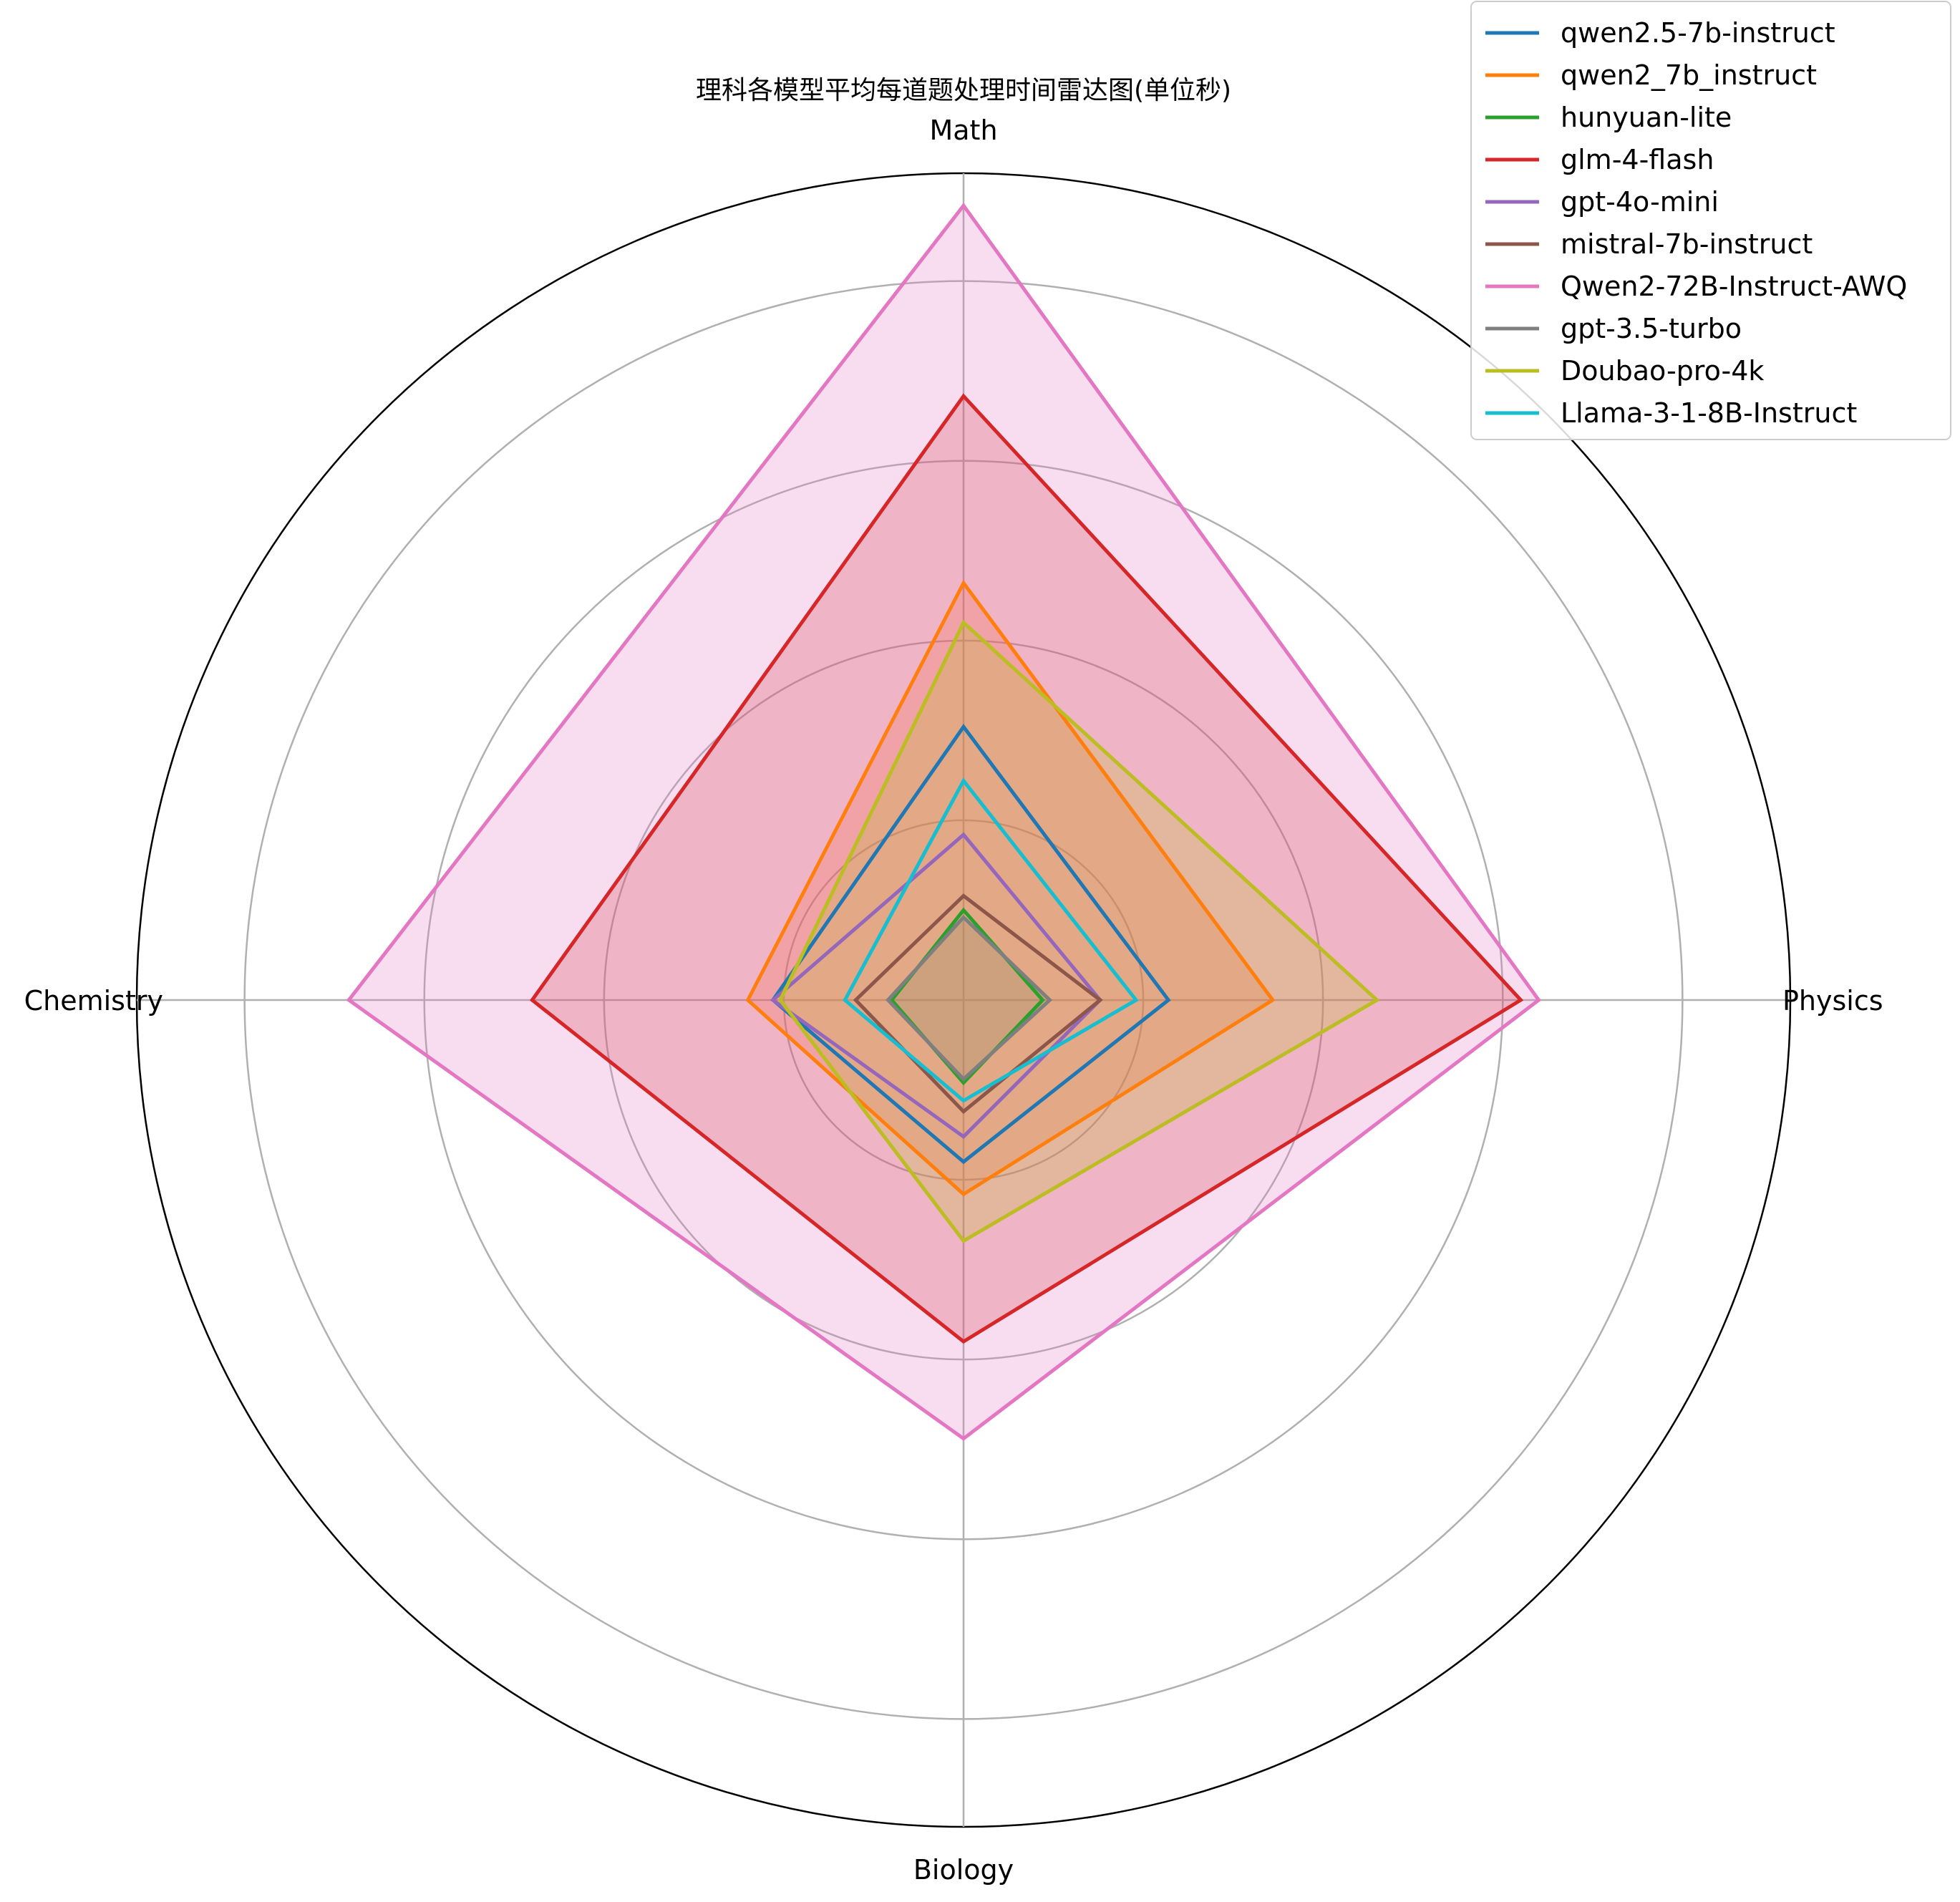  Describe the element at coordinates (1637, 159) in the screenshot. I see `legend-entry: glm-4-flash` at that location.